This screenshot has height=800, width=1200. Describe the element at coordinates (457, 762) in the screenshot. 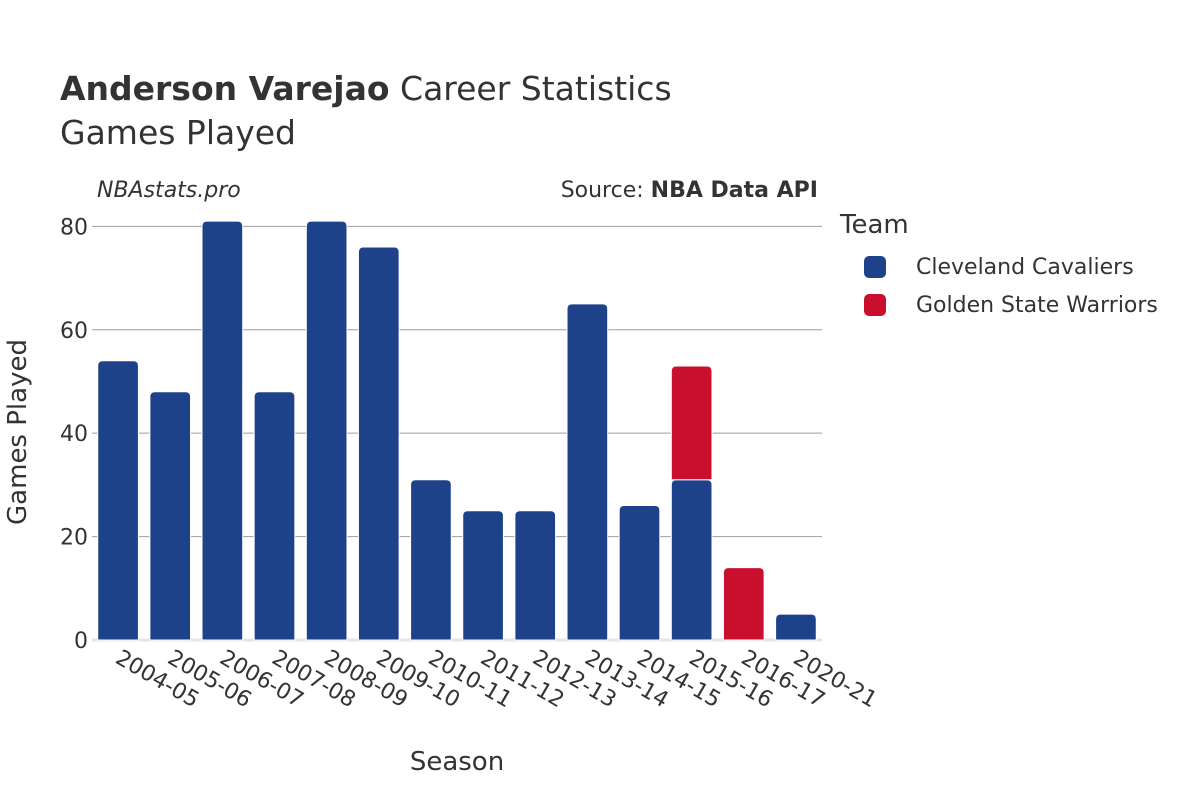

I see `x-axis-label: Season` at that location.